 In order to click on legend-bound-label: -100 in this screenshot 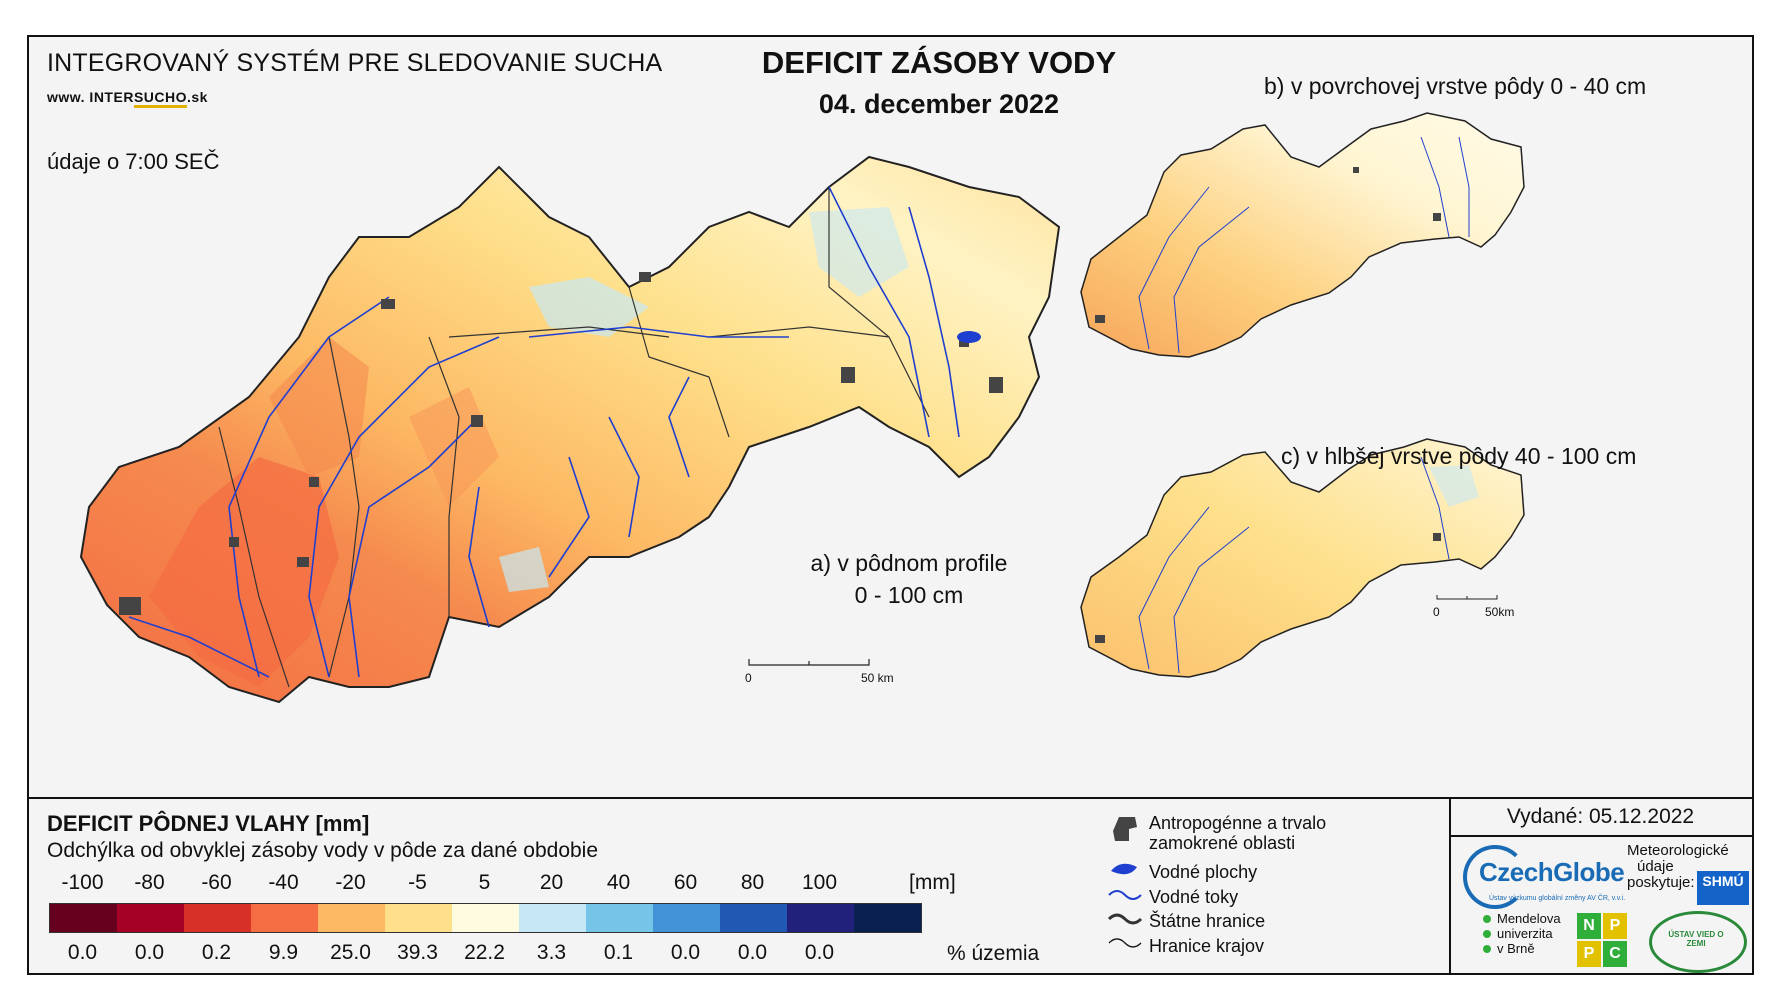, I will do `click(82, 882)`.